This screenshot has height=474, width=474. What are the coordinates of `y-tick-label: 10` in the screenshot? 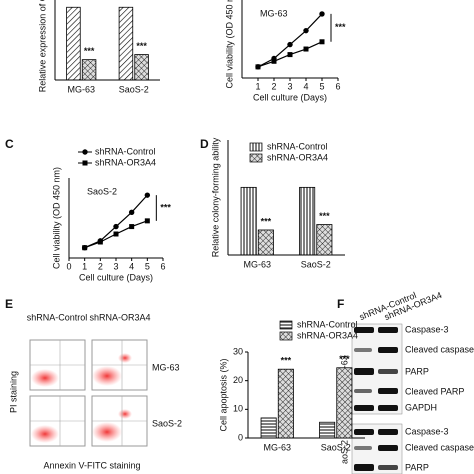 It's located at (238, 409).